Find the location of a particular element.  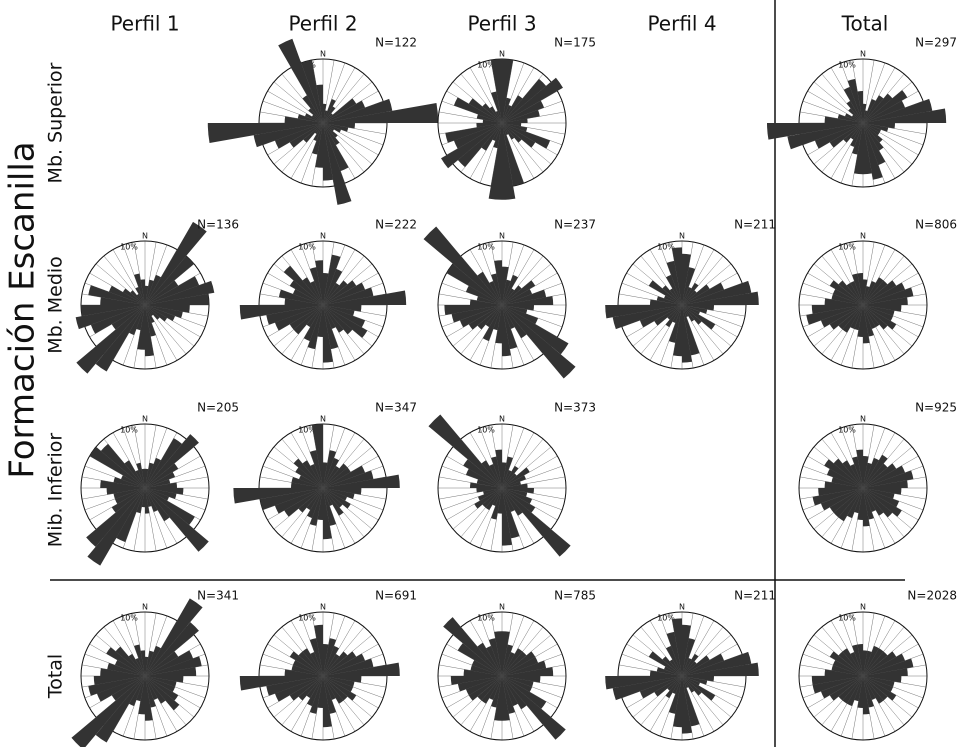

rose-diagram: 10% N N=222 is located at coordinates (328, 294).